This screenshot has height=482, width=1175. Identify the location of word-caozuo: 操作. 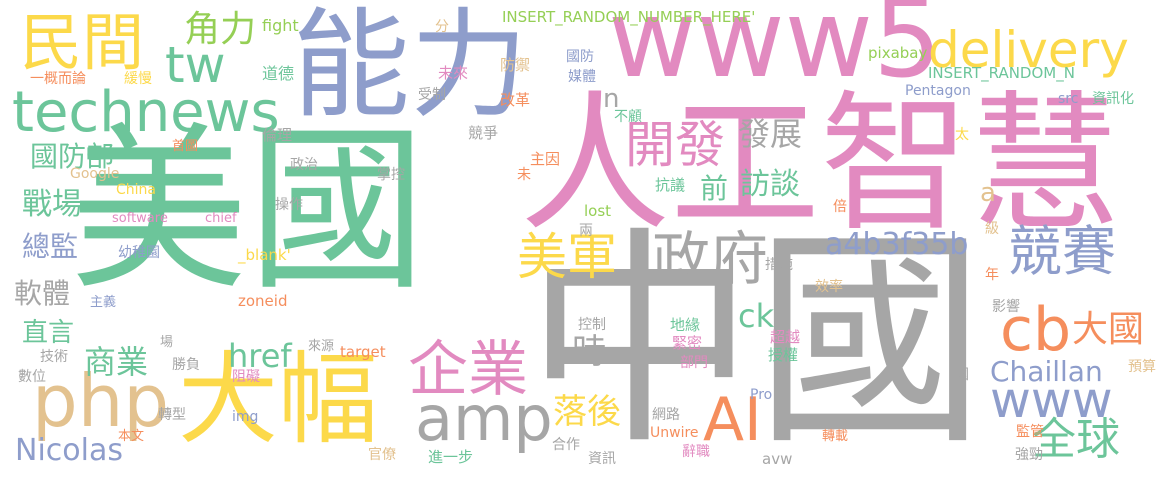
(289, 205).